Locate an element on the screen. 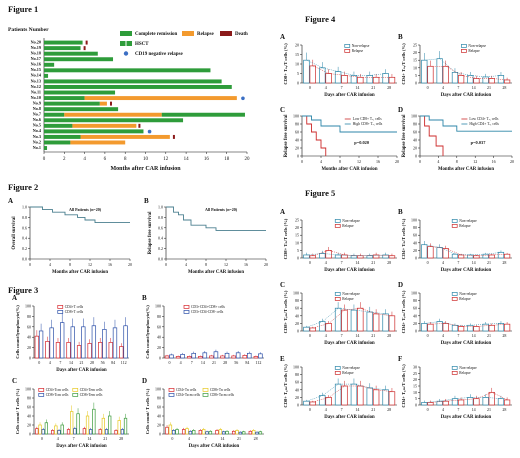  x-tick-label: 28 is located at coordinates (389, 409).